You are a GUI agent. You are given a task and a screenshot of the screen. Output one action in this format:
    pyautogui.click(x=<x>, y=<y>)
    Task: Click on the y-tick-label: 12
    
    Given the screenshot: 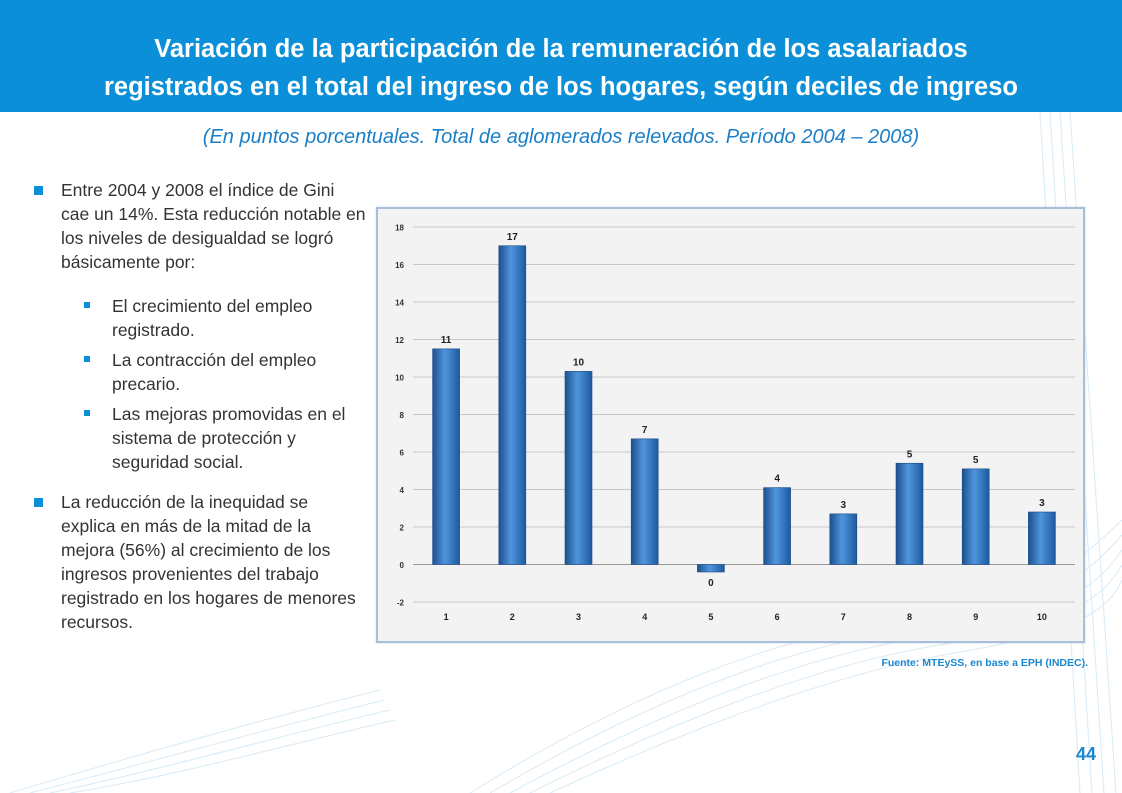 What is the action you would take?
    pyautogui.click(x=399, y=340)
    